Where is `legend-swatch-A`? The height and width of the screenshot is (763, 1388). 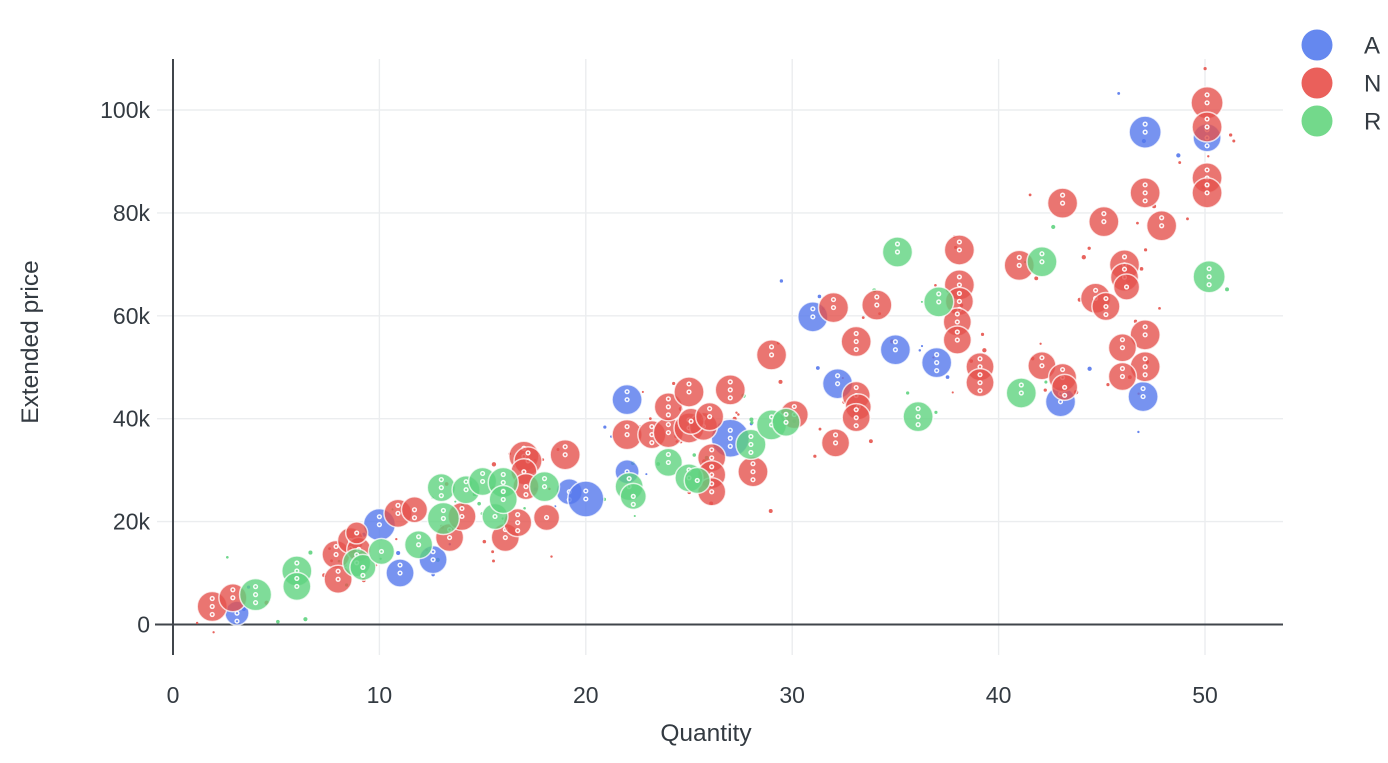 legend-swatch-A is located at coordinates (1317, 45).